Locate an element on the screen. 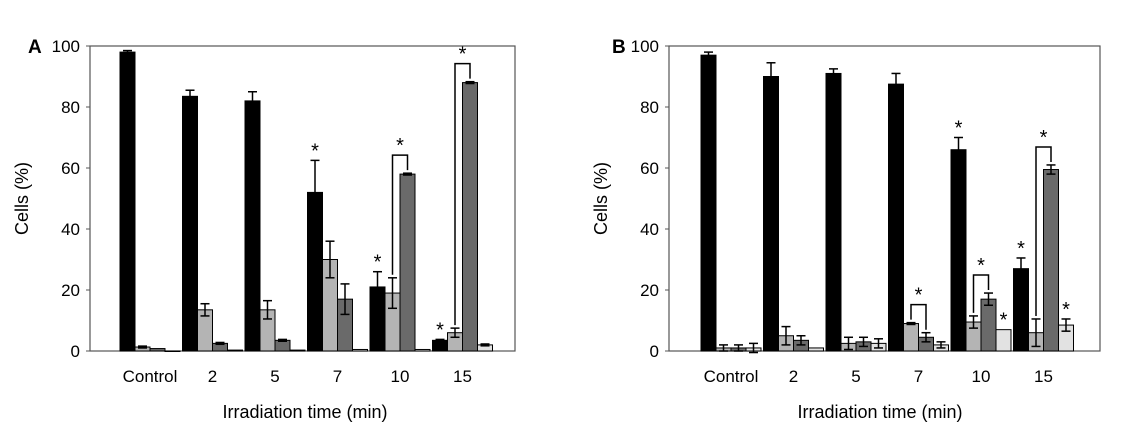 This screenshot has width=1131, height=444. panel-label: A is located at coordinates (35, 47).